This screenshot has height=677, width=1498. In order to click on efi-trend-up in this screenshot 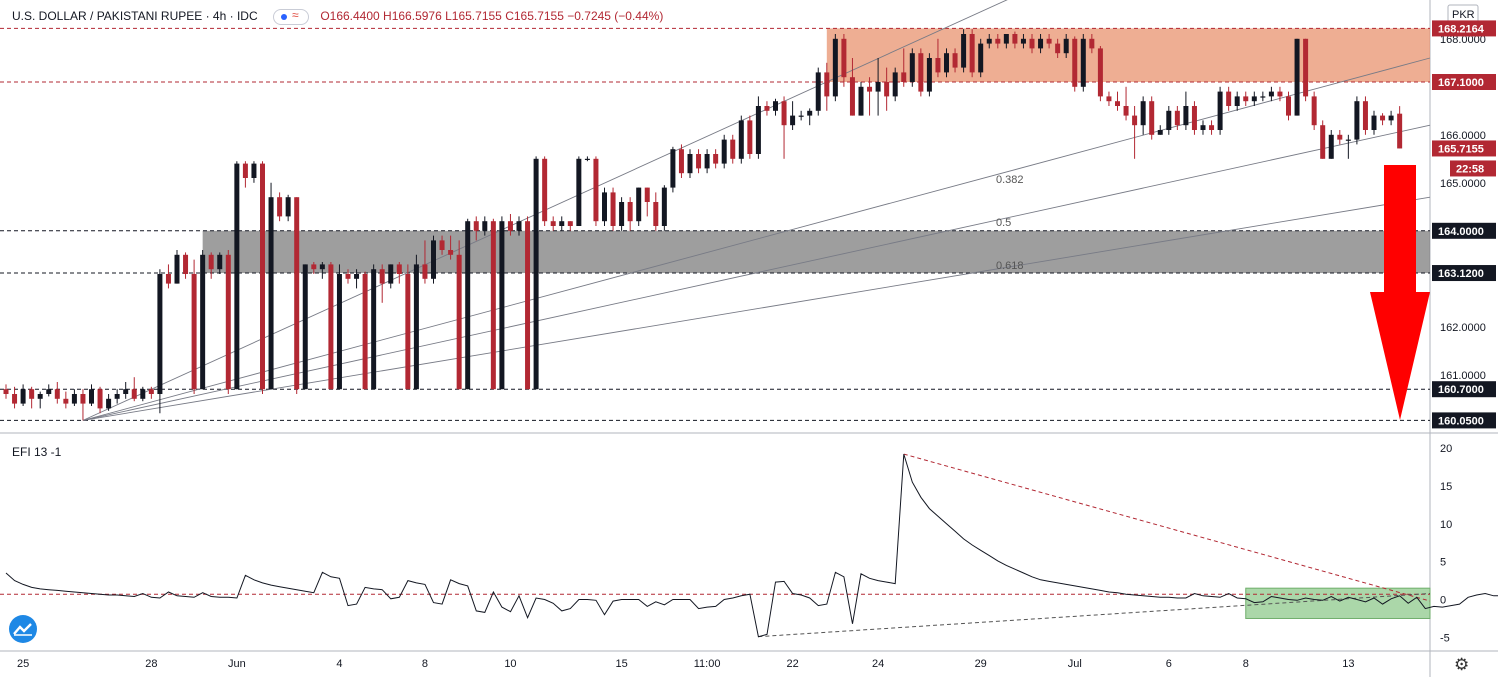, I will do `click(1094, 615)`.